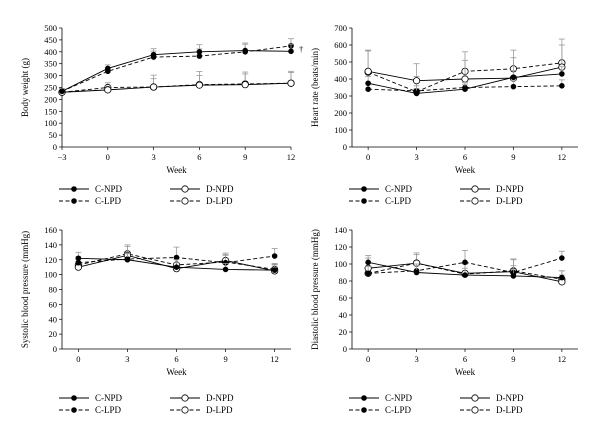  Describe the element at coordinates (50, 230) in the screenshot. I see `y-tick-label: 160` at that location.